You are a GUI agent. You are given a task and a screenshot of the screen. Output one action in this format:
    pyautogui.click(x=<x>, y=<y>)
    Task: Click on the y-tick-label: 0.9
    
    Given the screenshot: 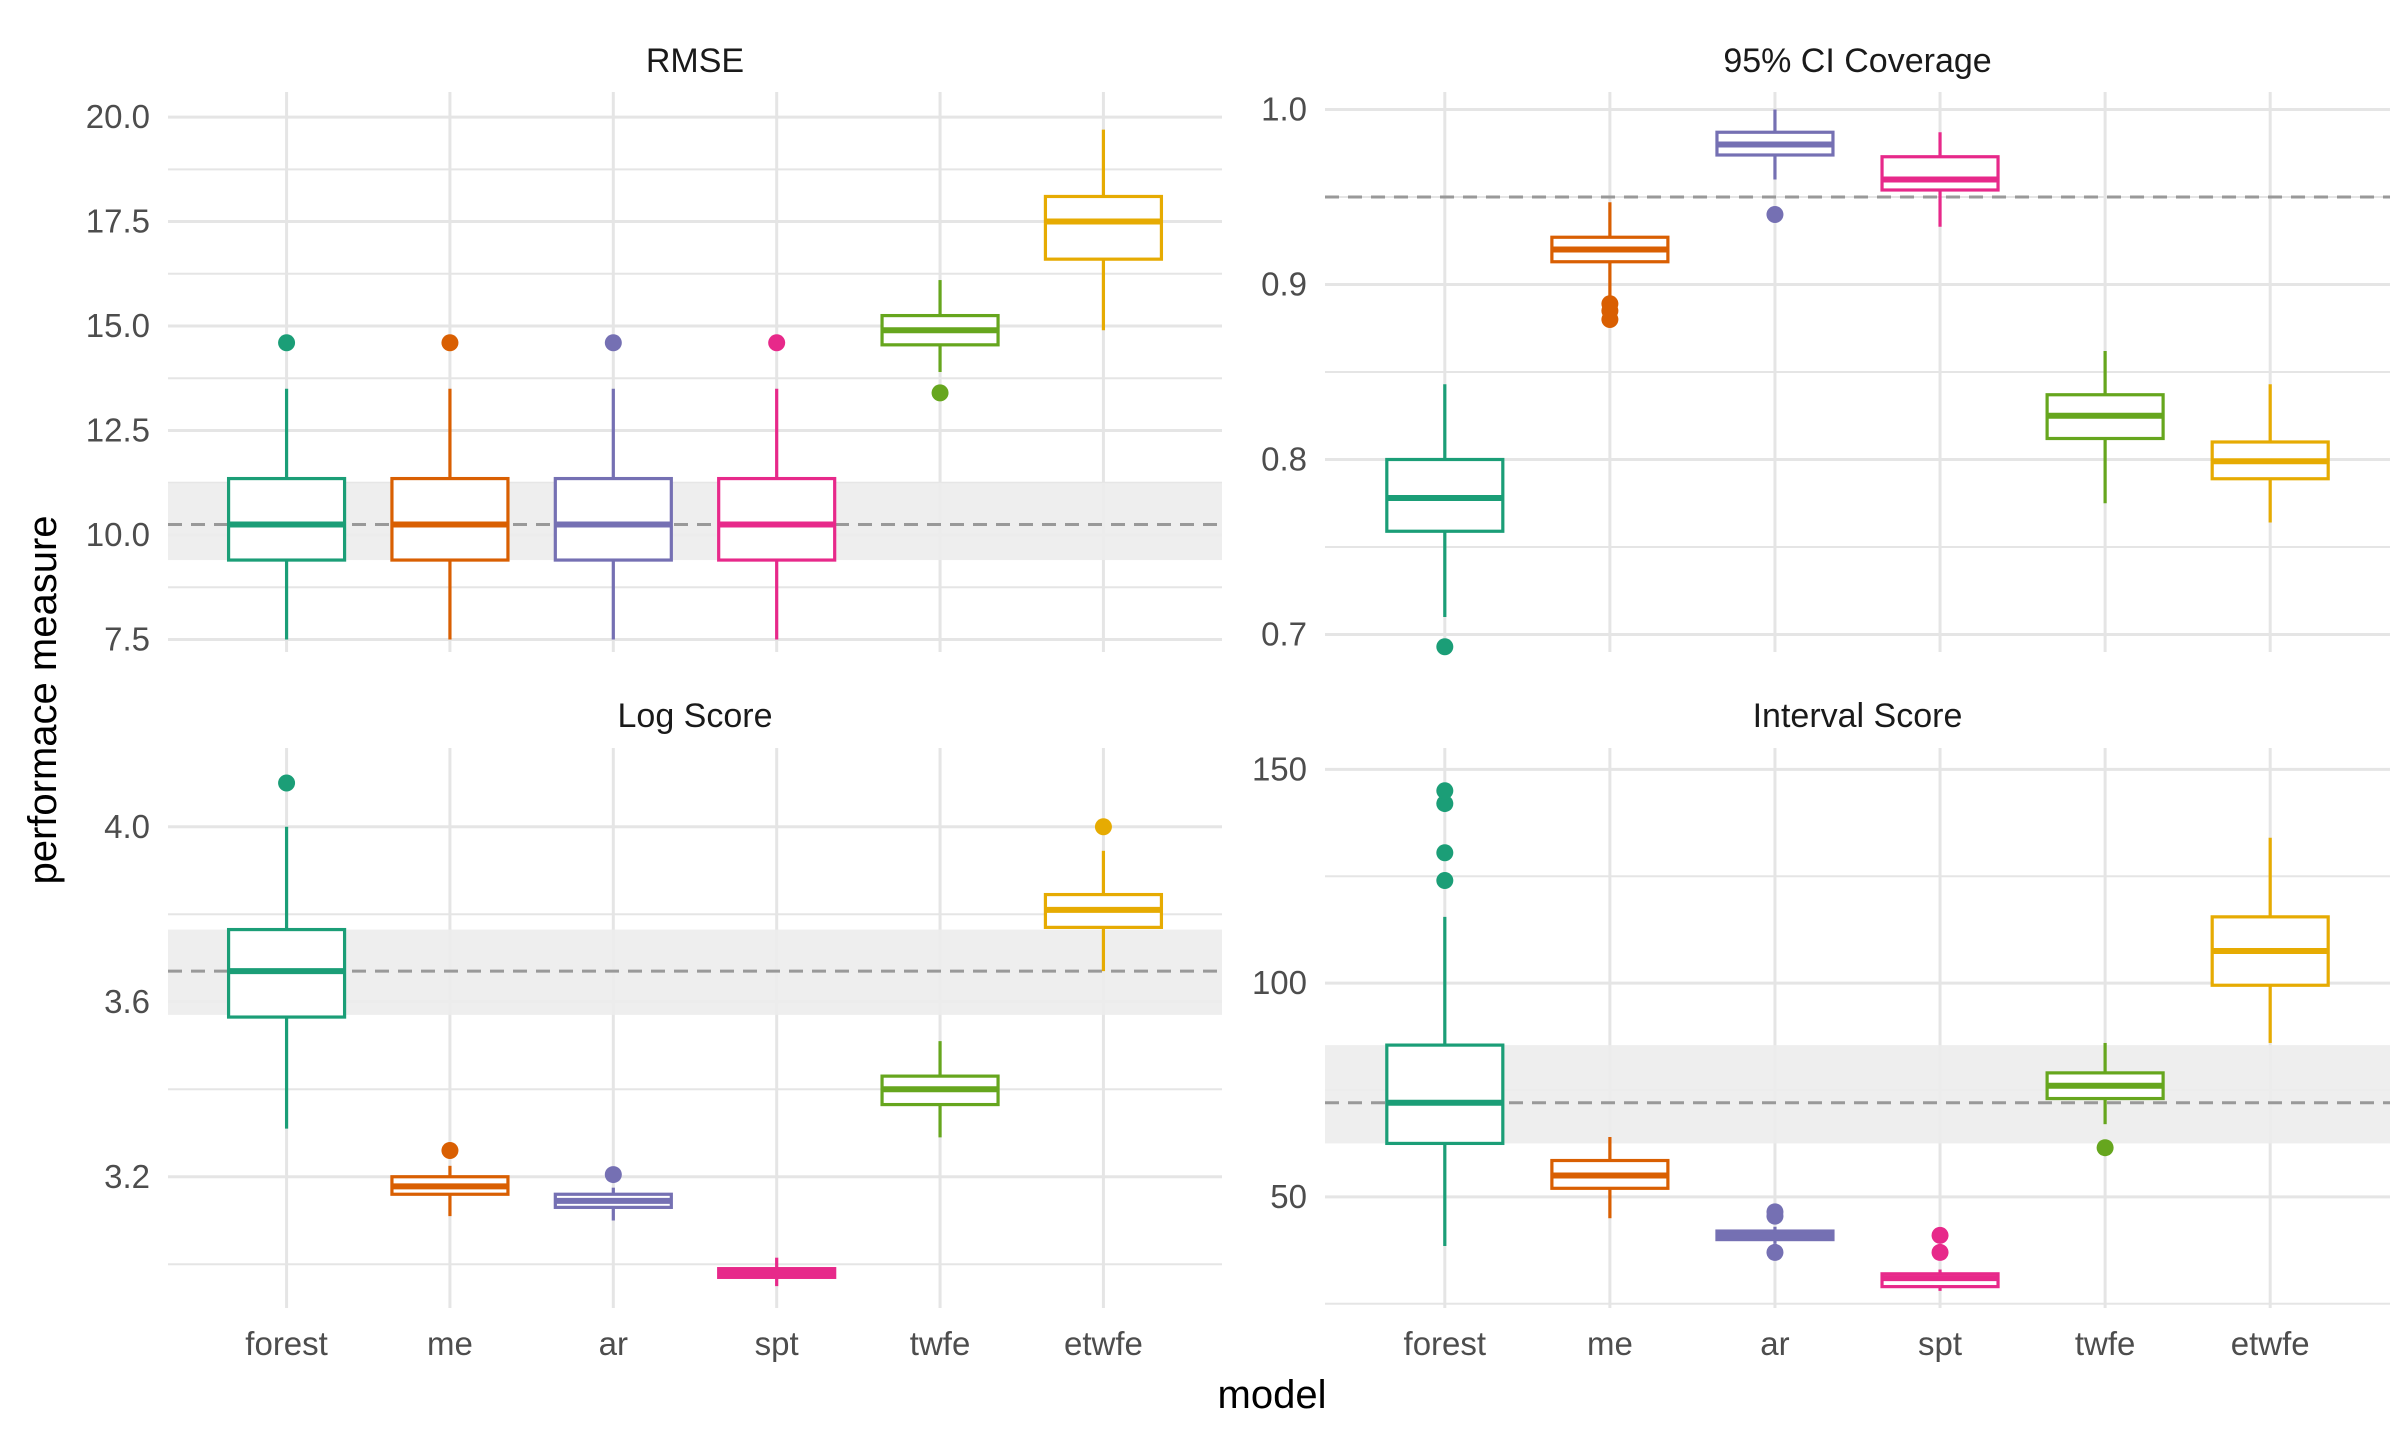 What is the action you would take?
    pyautogui.click(x=1284, y=284)
    